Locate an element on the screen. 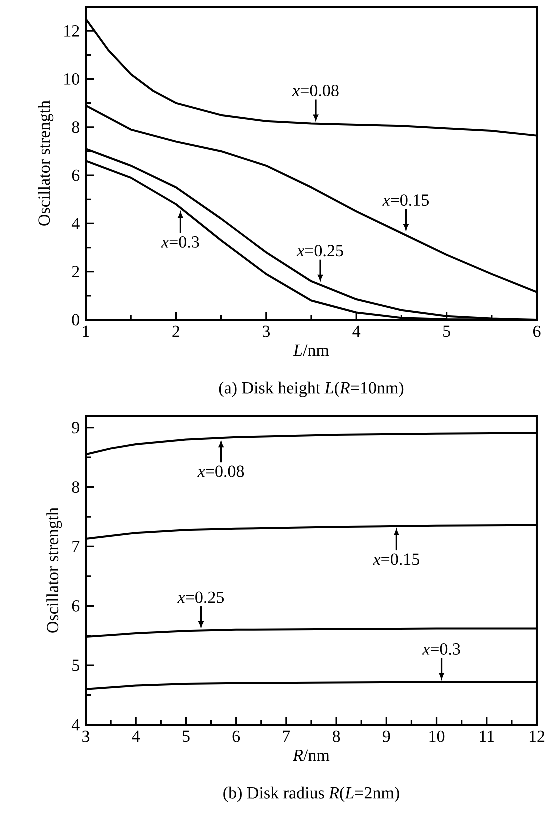 The height and width of the screenshot is (820, 555). x-tick-label: 10 is located at coordinates (437, 736).